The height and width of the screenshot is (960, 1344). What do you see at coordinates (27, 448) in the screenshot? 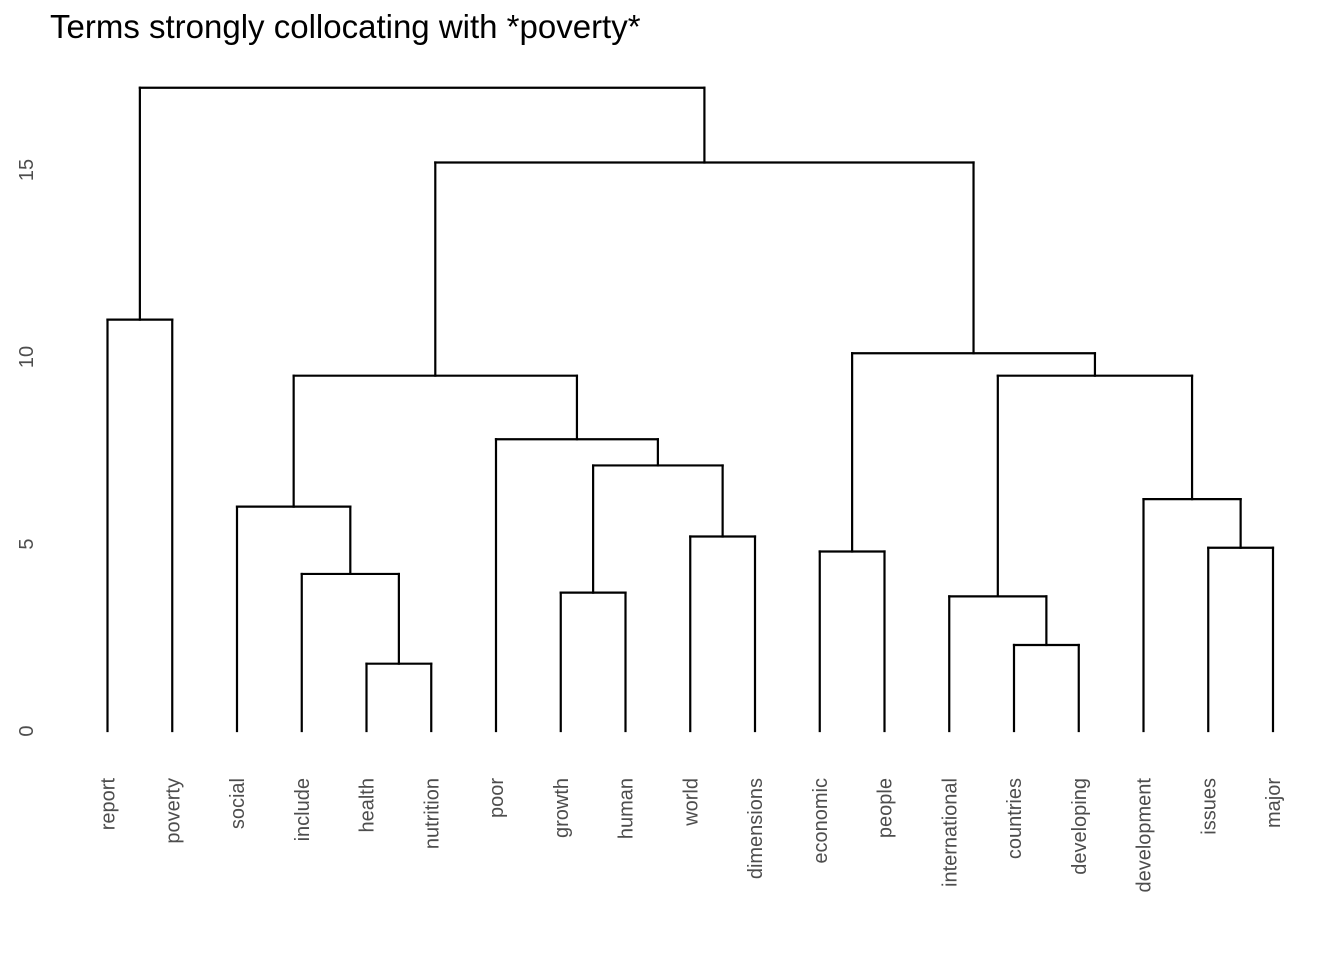
I see `y-axis: 0 5 10 15` at bounding box center [27, 448].